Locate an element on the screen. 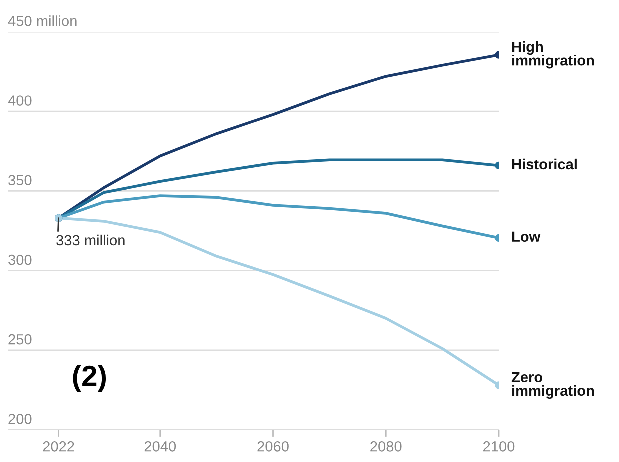 Image resolution: width=619 pixels, height=462 pixels. x-tick-label: 2100 is located at coordinates (499, 446).